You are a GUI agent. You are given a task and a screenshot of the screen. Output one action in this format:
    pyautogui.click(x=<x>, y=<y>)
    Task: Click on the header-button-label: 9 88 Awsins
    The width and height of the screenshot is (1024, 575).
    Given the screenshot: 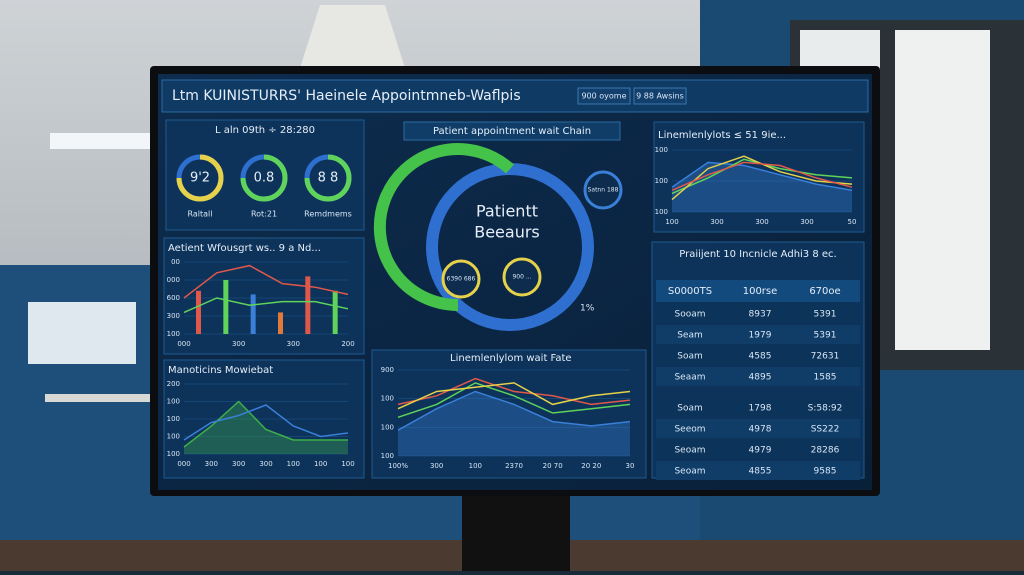 What is the action you would take?
    pyautogui.click(x=660, y=96)
    